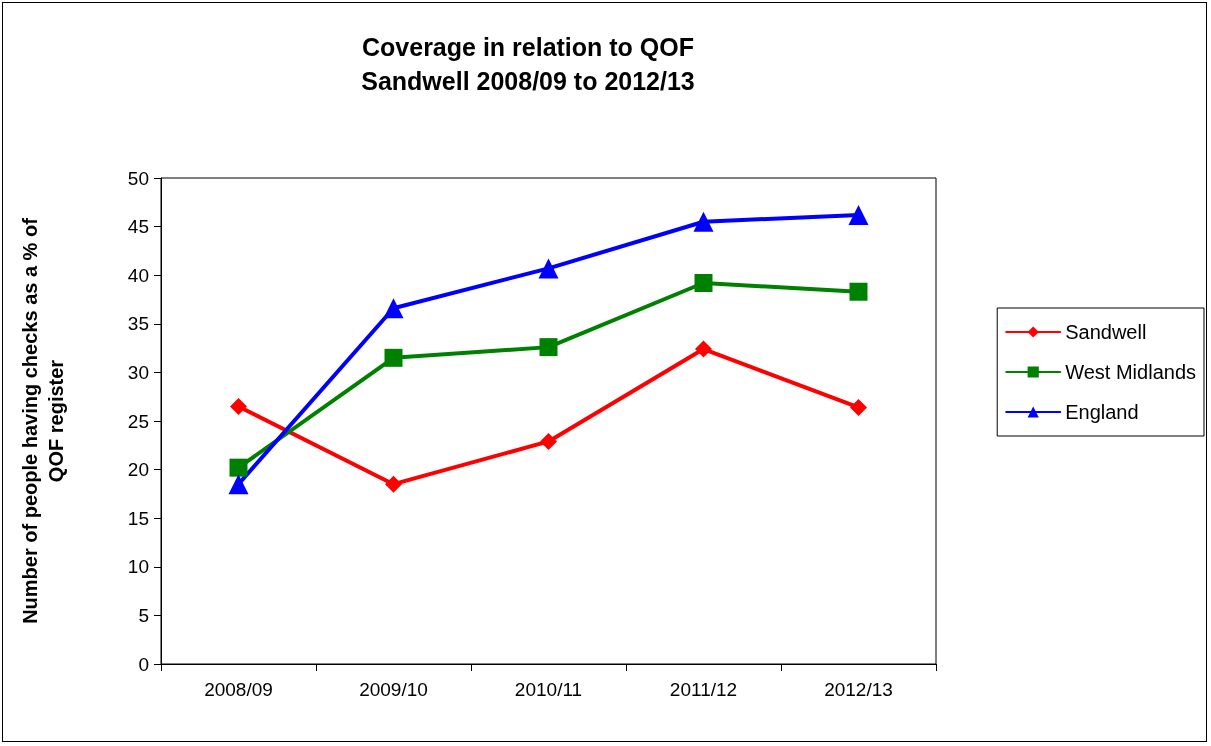  Describe the element at coordinates (138, 372) in the screenshot. I see `y-tick-label: 30` at that location.